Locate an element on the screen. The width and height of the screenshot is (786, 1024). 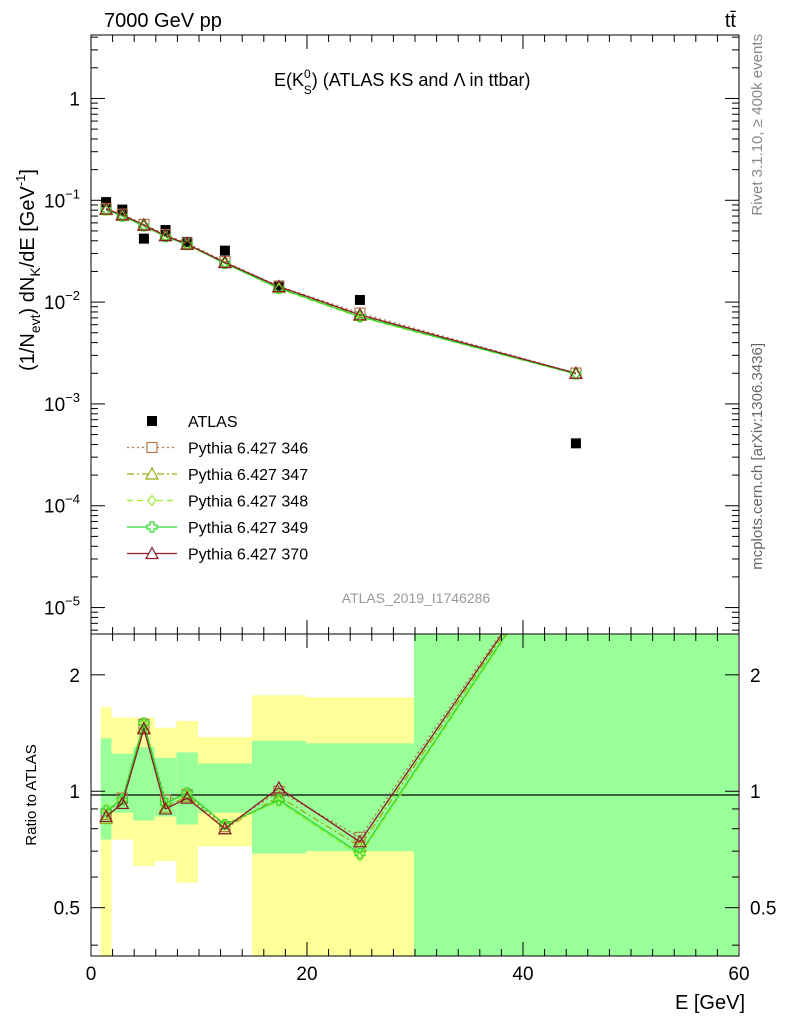
analysis-watermark: ATLAS_2019_I1746286 is located at coordinates (416, 598).